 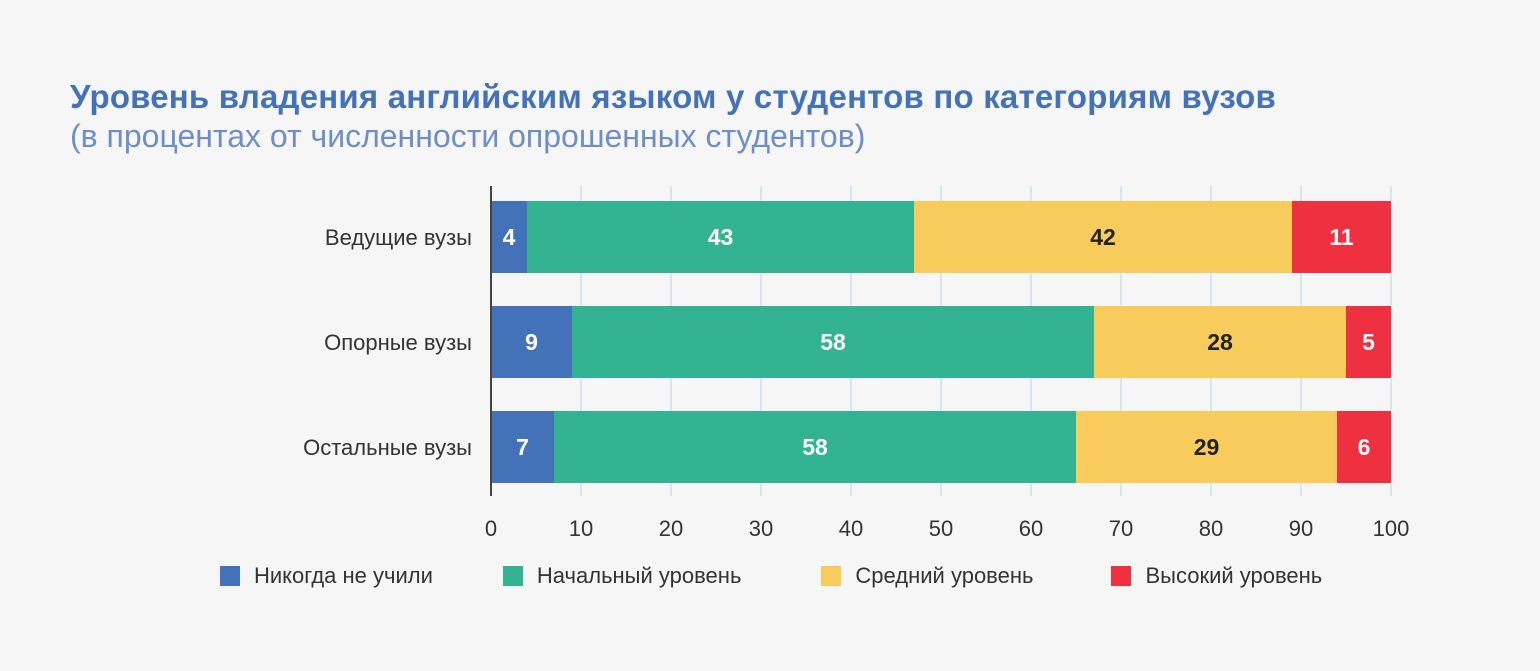 What do you see at coordinates (761, 528) in the screenshot?
I see `x-tick-label: 30` at bounding box center [761, 528].